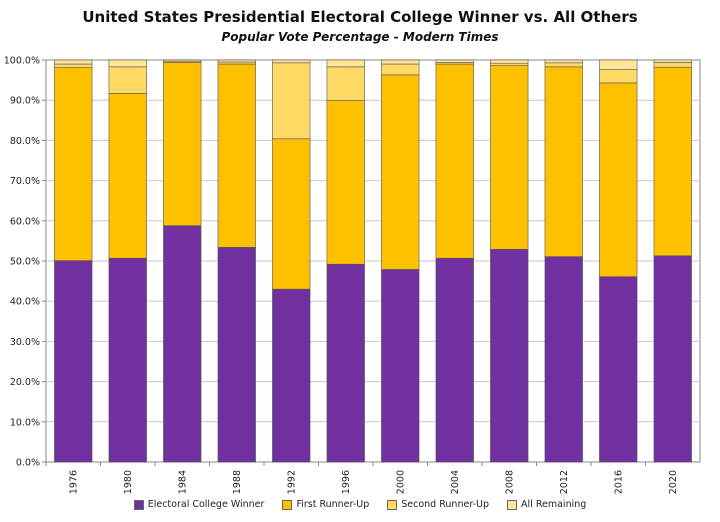 The image size is (720, 522). Describe the element at coordinates (73, 482) in the screenshot. I see `x-tick-label-1976: 1976` at that location.